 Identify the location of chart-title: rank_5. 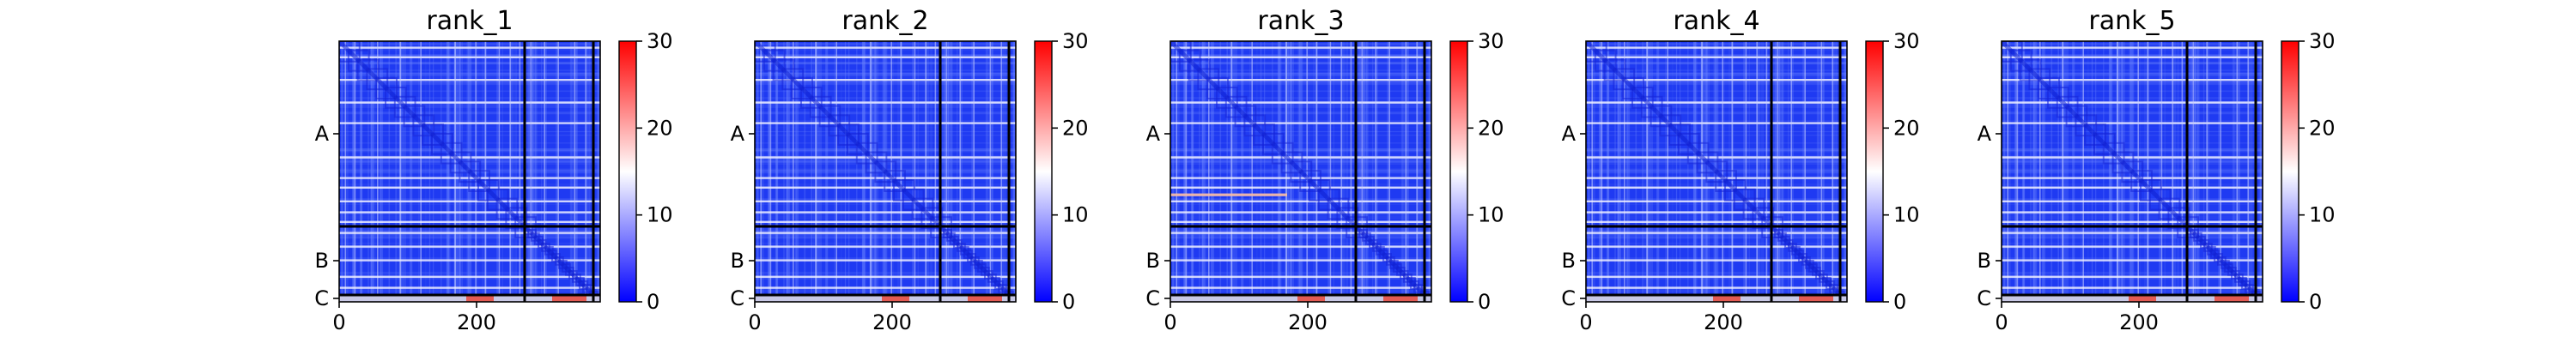
(2131, 21).